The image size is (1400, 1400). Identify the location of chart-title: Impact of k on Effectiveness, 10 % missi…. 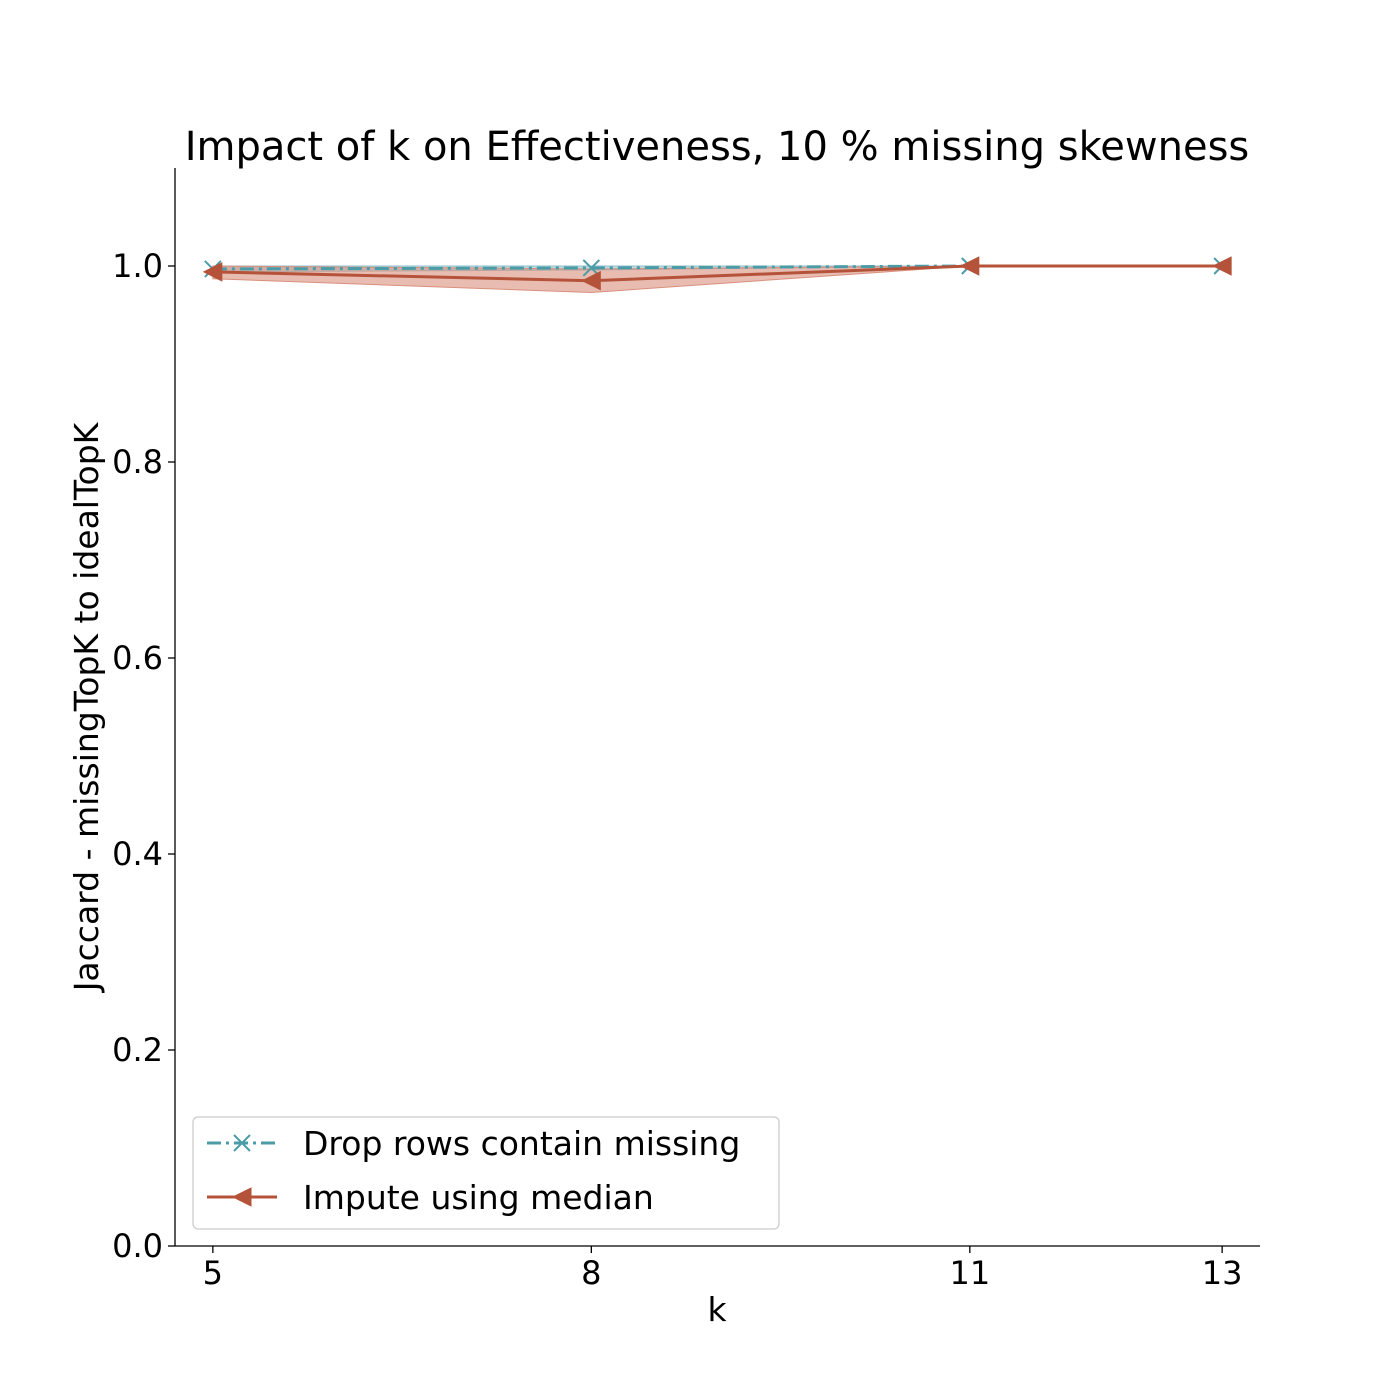
(717, 147).